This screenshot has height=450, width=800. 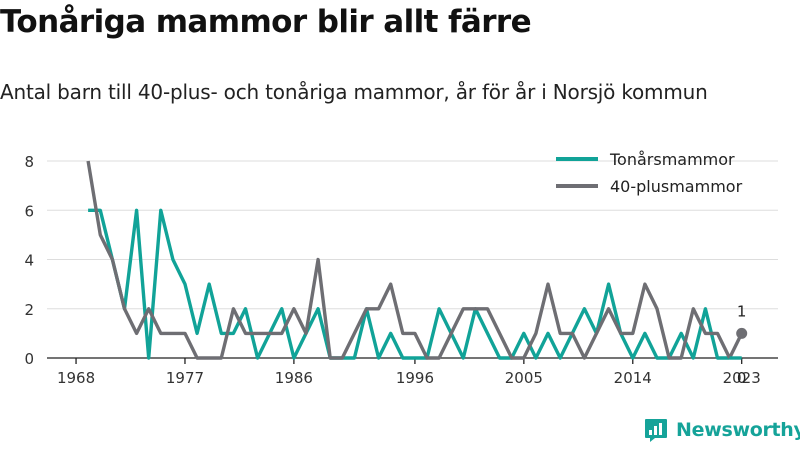 What do you see at coordinates (676, 186) in the screenshot?
I see `legend-label-plus40: 40-plusmammor` at bounding box center [676, 186].